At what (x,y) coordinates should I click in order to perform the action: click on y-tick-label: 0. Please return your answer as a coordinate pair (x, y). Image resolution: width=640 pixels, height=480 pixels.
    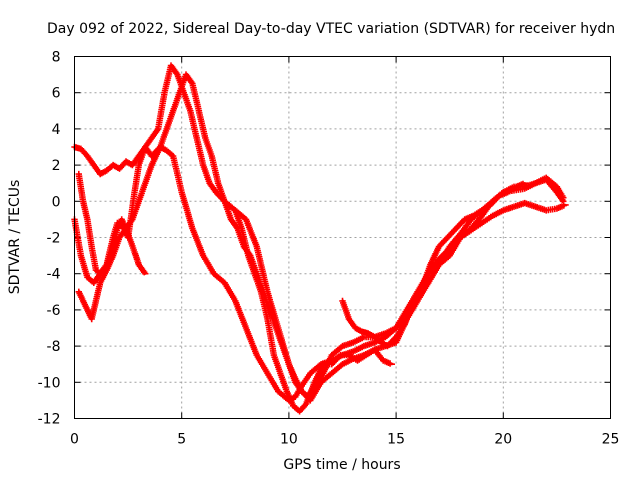
    Looking at the image, I should click on (56, 202).